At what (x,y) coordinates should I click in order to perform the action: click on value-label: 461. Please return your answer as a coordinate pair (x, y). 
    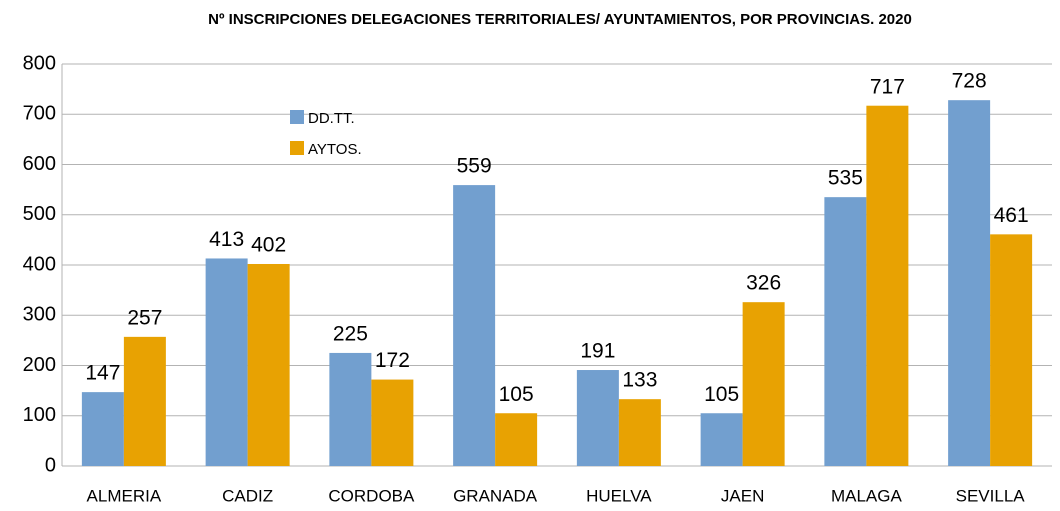
    Looking at the image, I should click on (1011, 215).